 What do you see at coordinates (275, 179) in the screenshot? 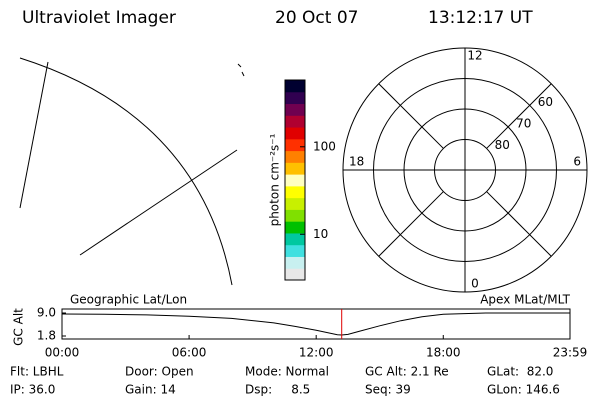
I see `colorbar-label: photon cm⁻²s⁻¹` at bounding box center [275, 179].